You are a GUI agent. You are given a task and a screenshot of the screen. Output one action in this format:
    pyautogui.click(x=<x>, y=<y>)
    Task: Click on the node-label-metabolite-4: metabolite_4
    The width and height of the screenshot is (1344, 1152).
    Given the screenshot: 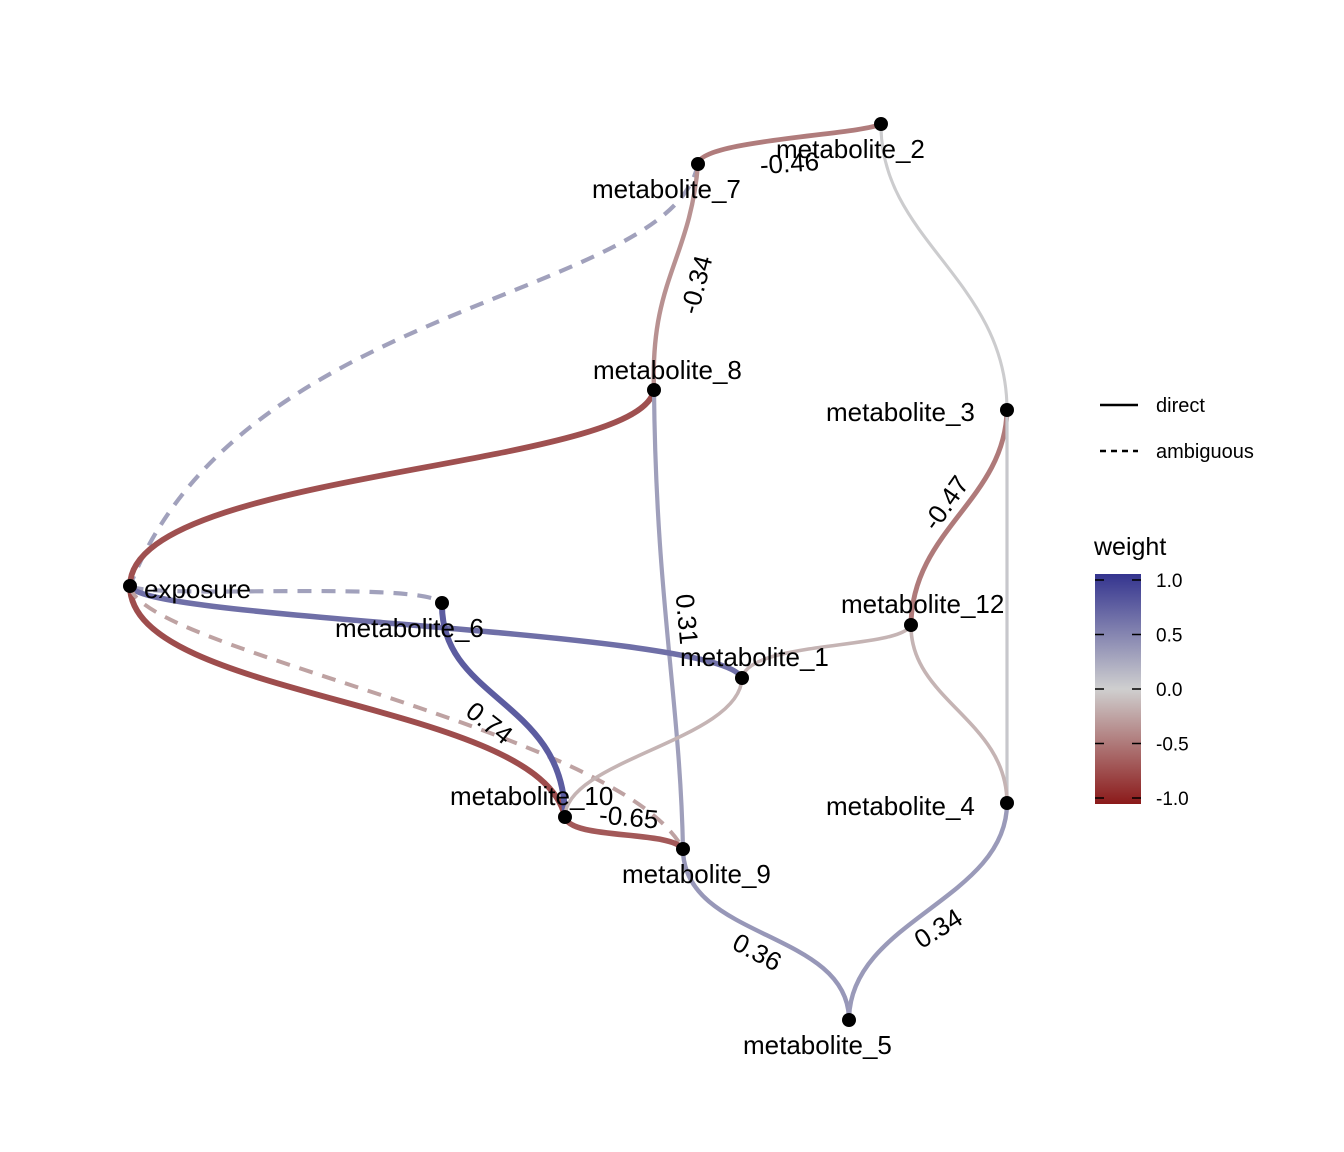 What is the action you would take?
    pyautogui.click(x=900, y=806)
    